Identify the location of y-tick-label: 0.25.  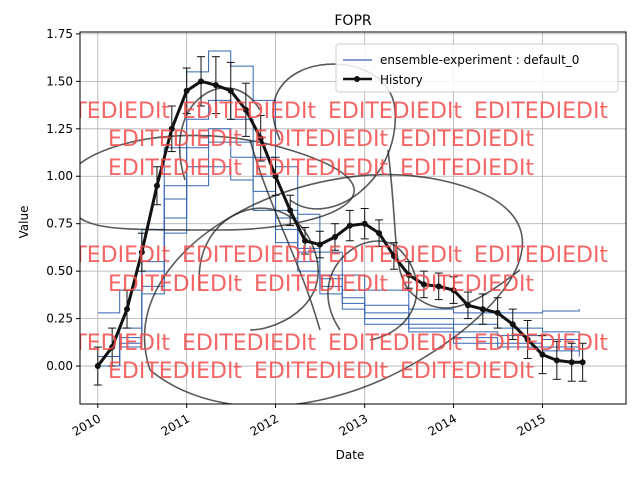
(59, 319).